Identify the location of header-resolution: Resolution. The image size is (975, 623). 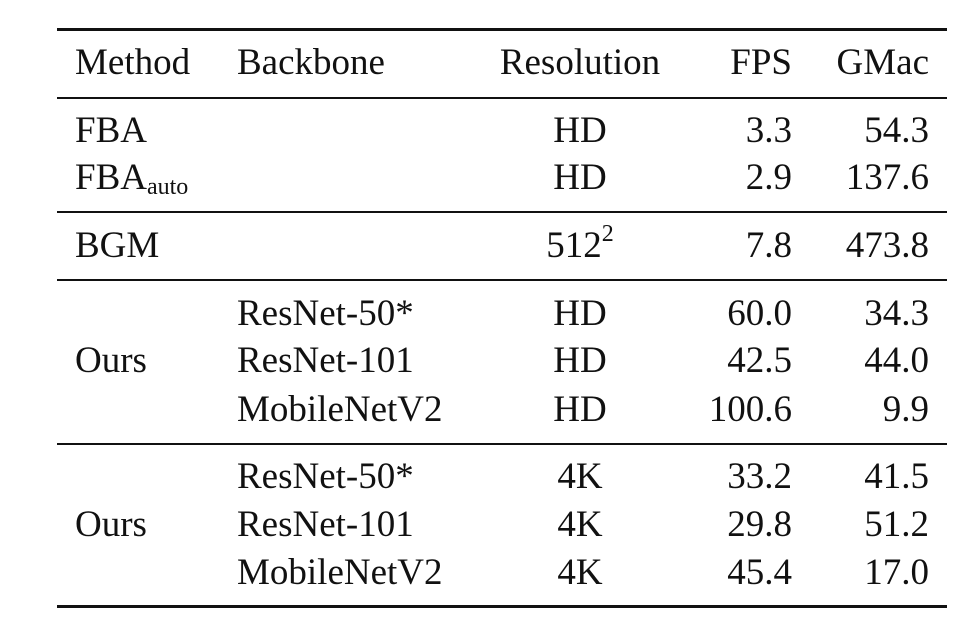
(580, 62).